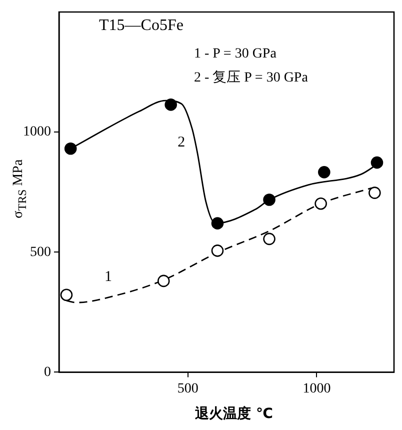 This screenshot has height=430, width=402. I want to click on series-label: 1, so click(108, 276).